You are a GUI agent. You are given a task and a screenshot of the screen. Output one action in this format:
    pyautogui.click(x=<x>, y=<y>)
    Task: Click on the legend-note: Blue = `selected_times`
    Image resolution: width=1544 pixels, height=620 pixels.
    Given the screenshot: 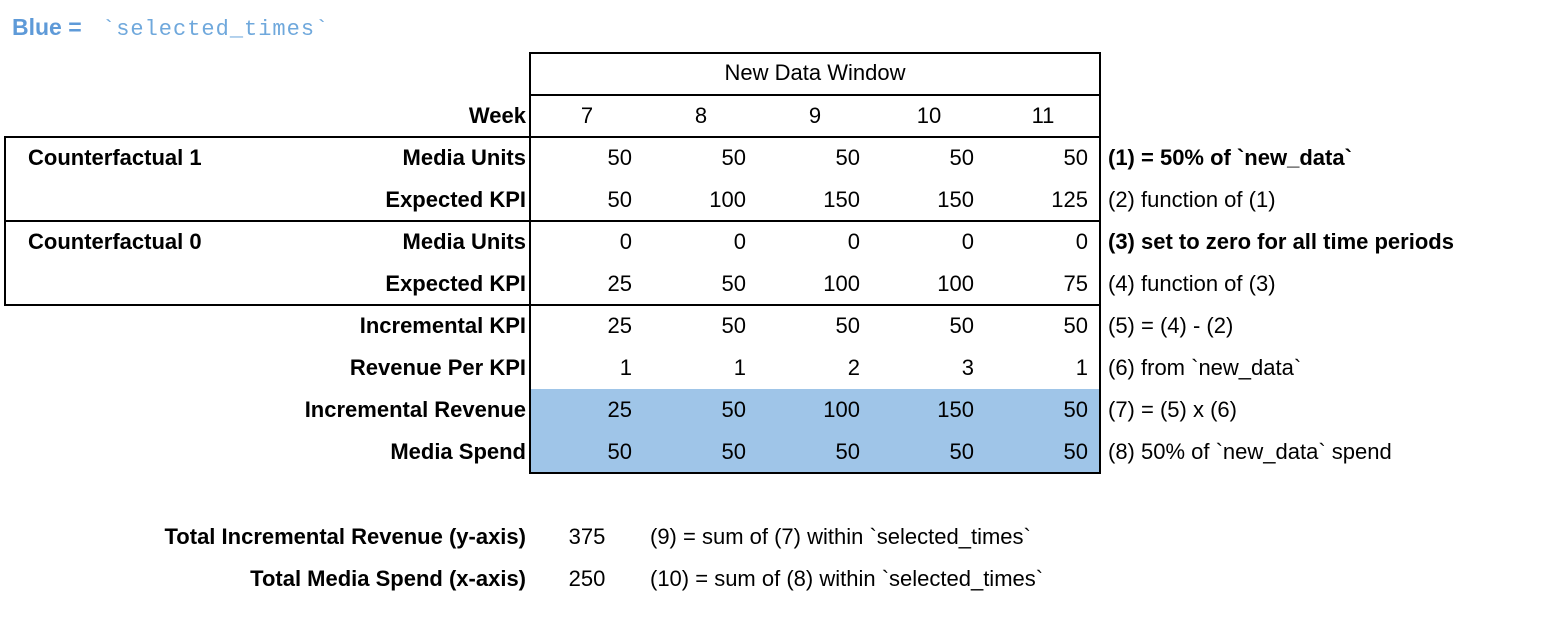 What is the action you would take?
    pyautogui.click(x=170, y=28)
    